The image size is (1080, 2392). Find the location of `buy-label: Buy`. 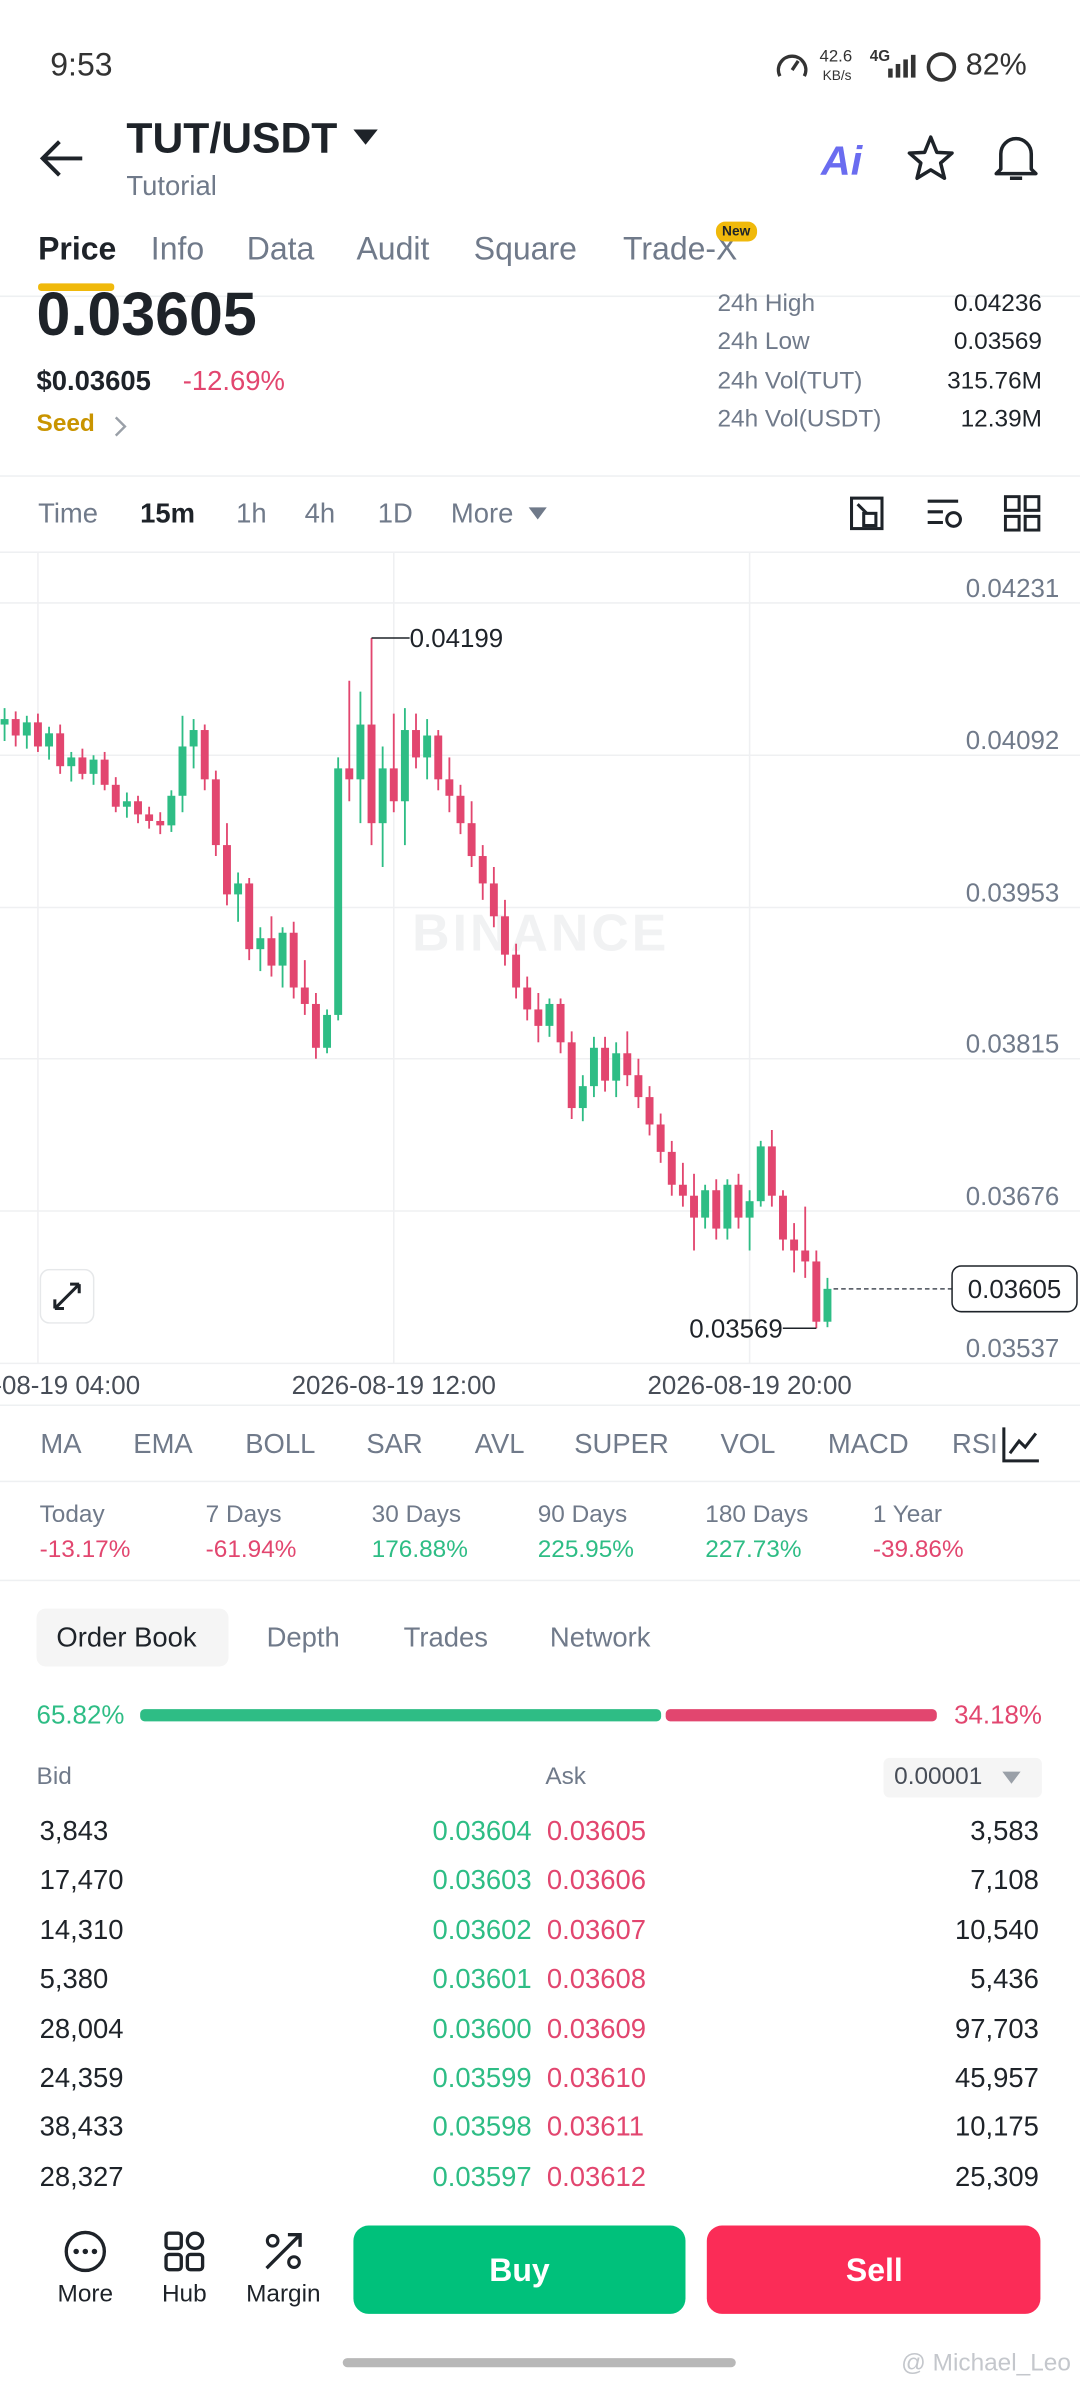

buy-label: Buy is located at coordinates (519, 2271).